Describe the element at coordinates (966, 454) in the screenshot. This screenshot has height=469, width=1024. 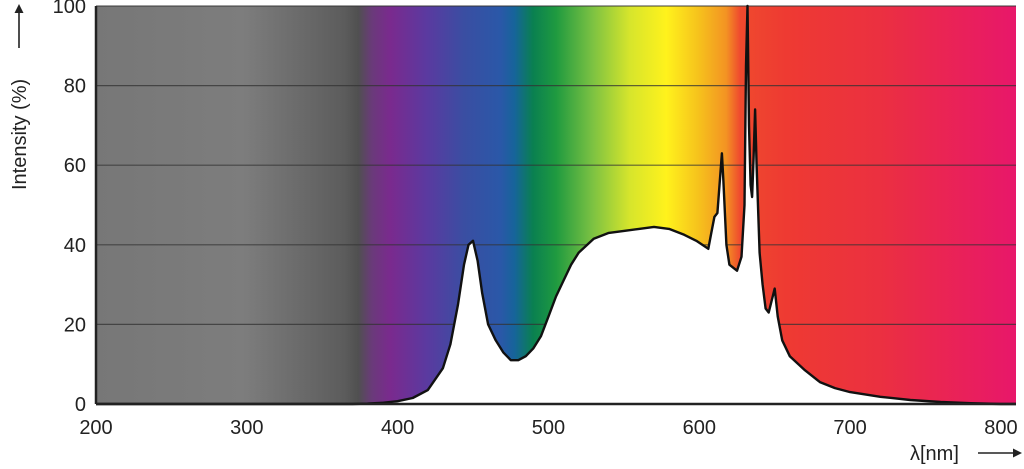
I see `x-axis-title: λ[nm]` at that location.